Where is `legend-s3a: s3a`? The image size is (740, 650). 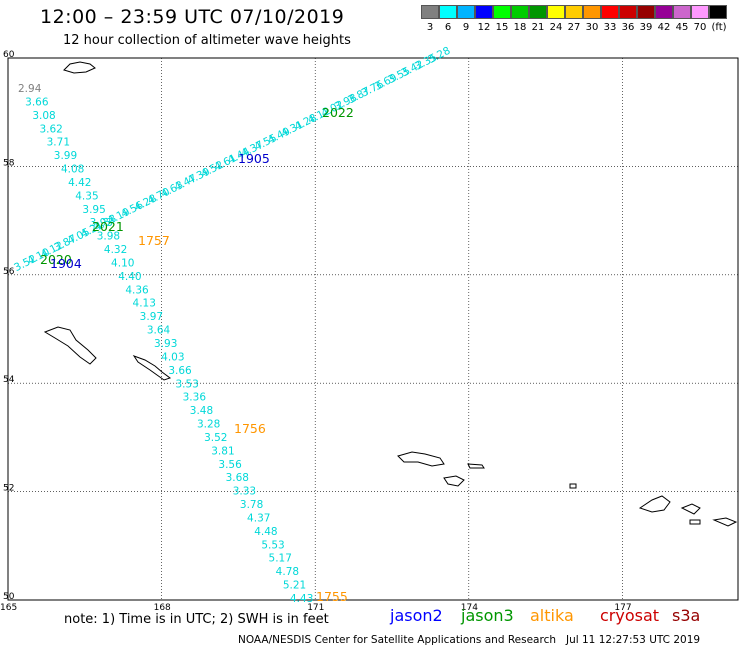 legend-s3a: s3a is located at coordinates (686, 615).